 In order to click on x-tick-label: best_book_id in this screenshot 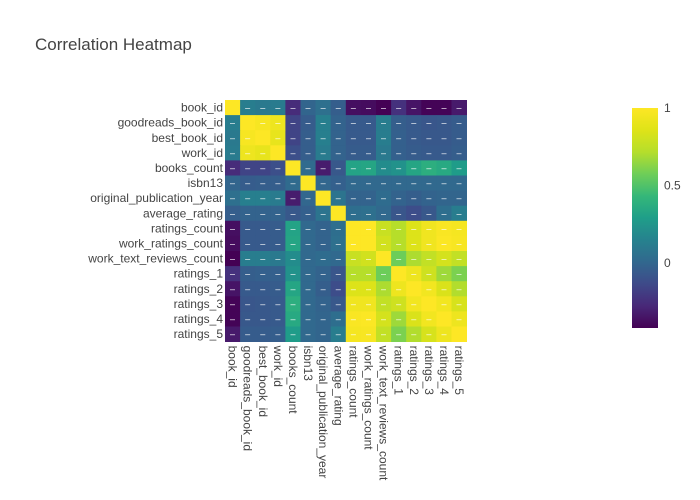, I will do `click(263, 381)`.